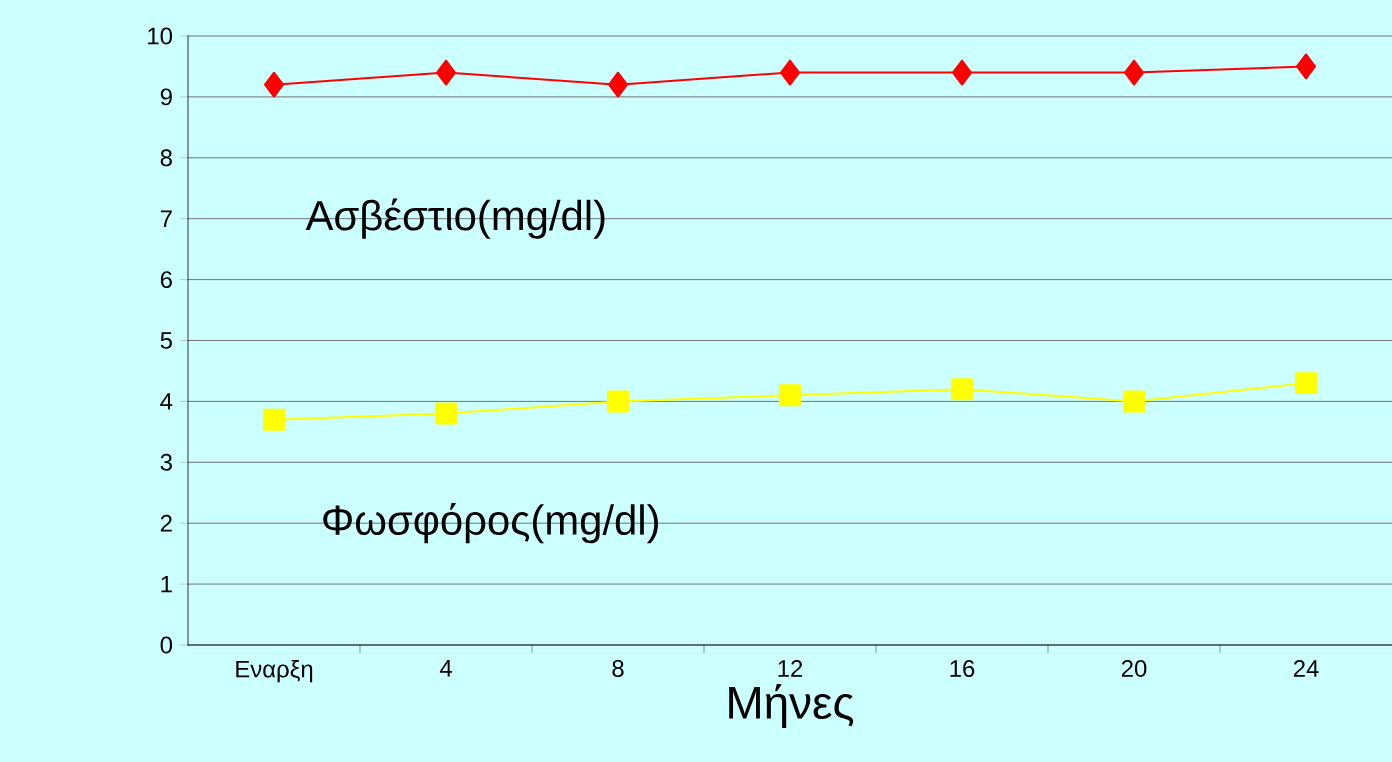  I want to click on x-tick-label: Εναρξη, so click(274, 671).